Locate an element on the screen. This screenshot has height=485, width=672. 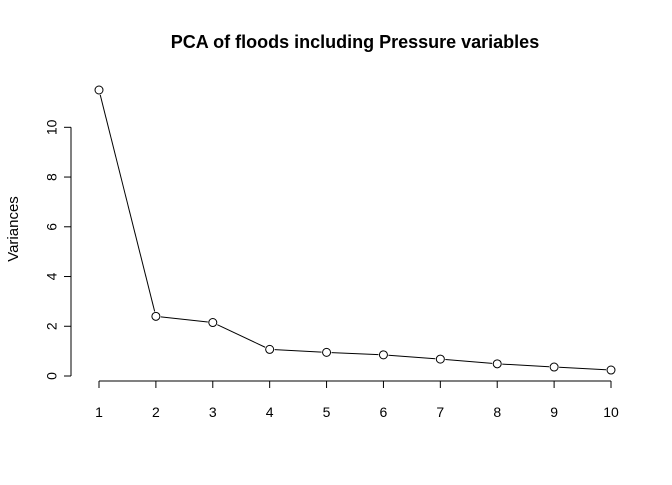
x-tick-label: 5 is located at coordinates (327, 412).